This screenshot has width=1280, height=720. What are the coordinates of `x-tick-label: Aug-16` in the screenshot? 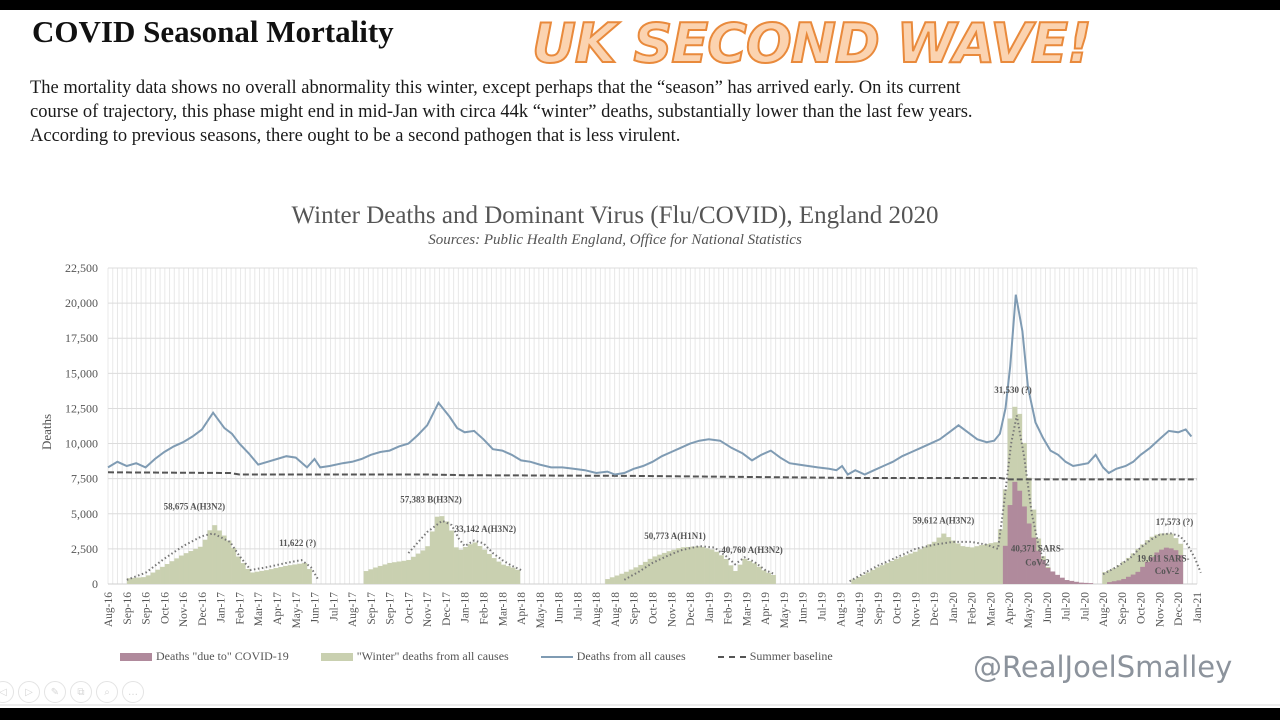 It's located at (109, 609).